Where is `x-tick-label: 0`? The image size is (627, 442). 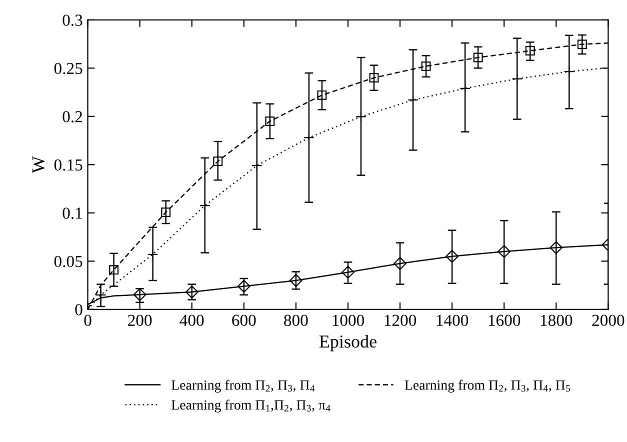
x-tick-label: 0 is located at coordinates (88, 320).